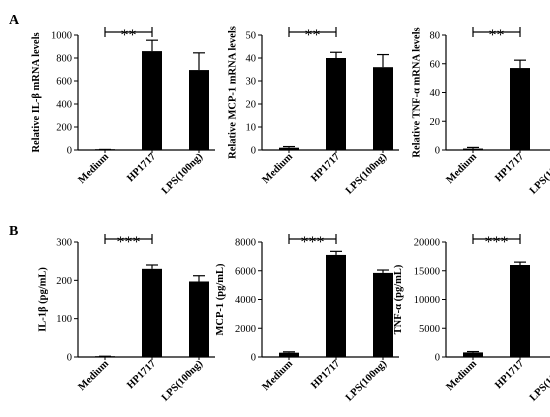 The width and height of the screenshot is (550, 417). What do you see at coordinates (64, 59) in the screenshot?
I see `y-tick-label: 800` at bounding box center [64, 59].